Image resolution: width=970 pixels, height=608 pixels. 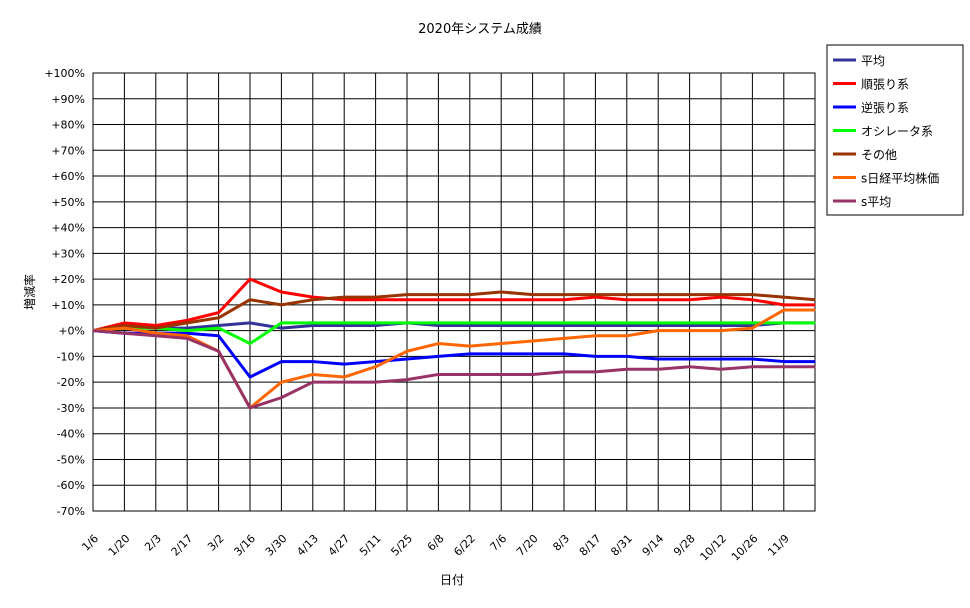 I want to click on x-axis-label: 日付, so click(x=452, y=580).